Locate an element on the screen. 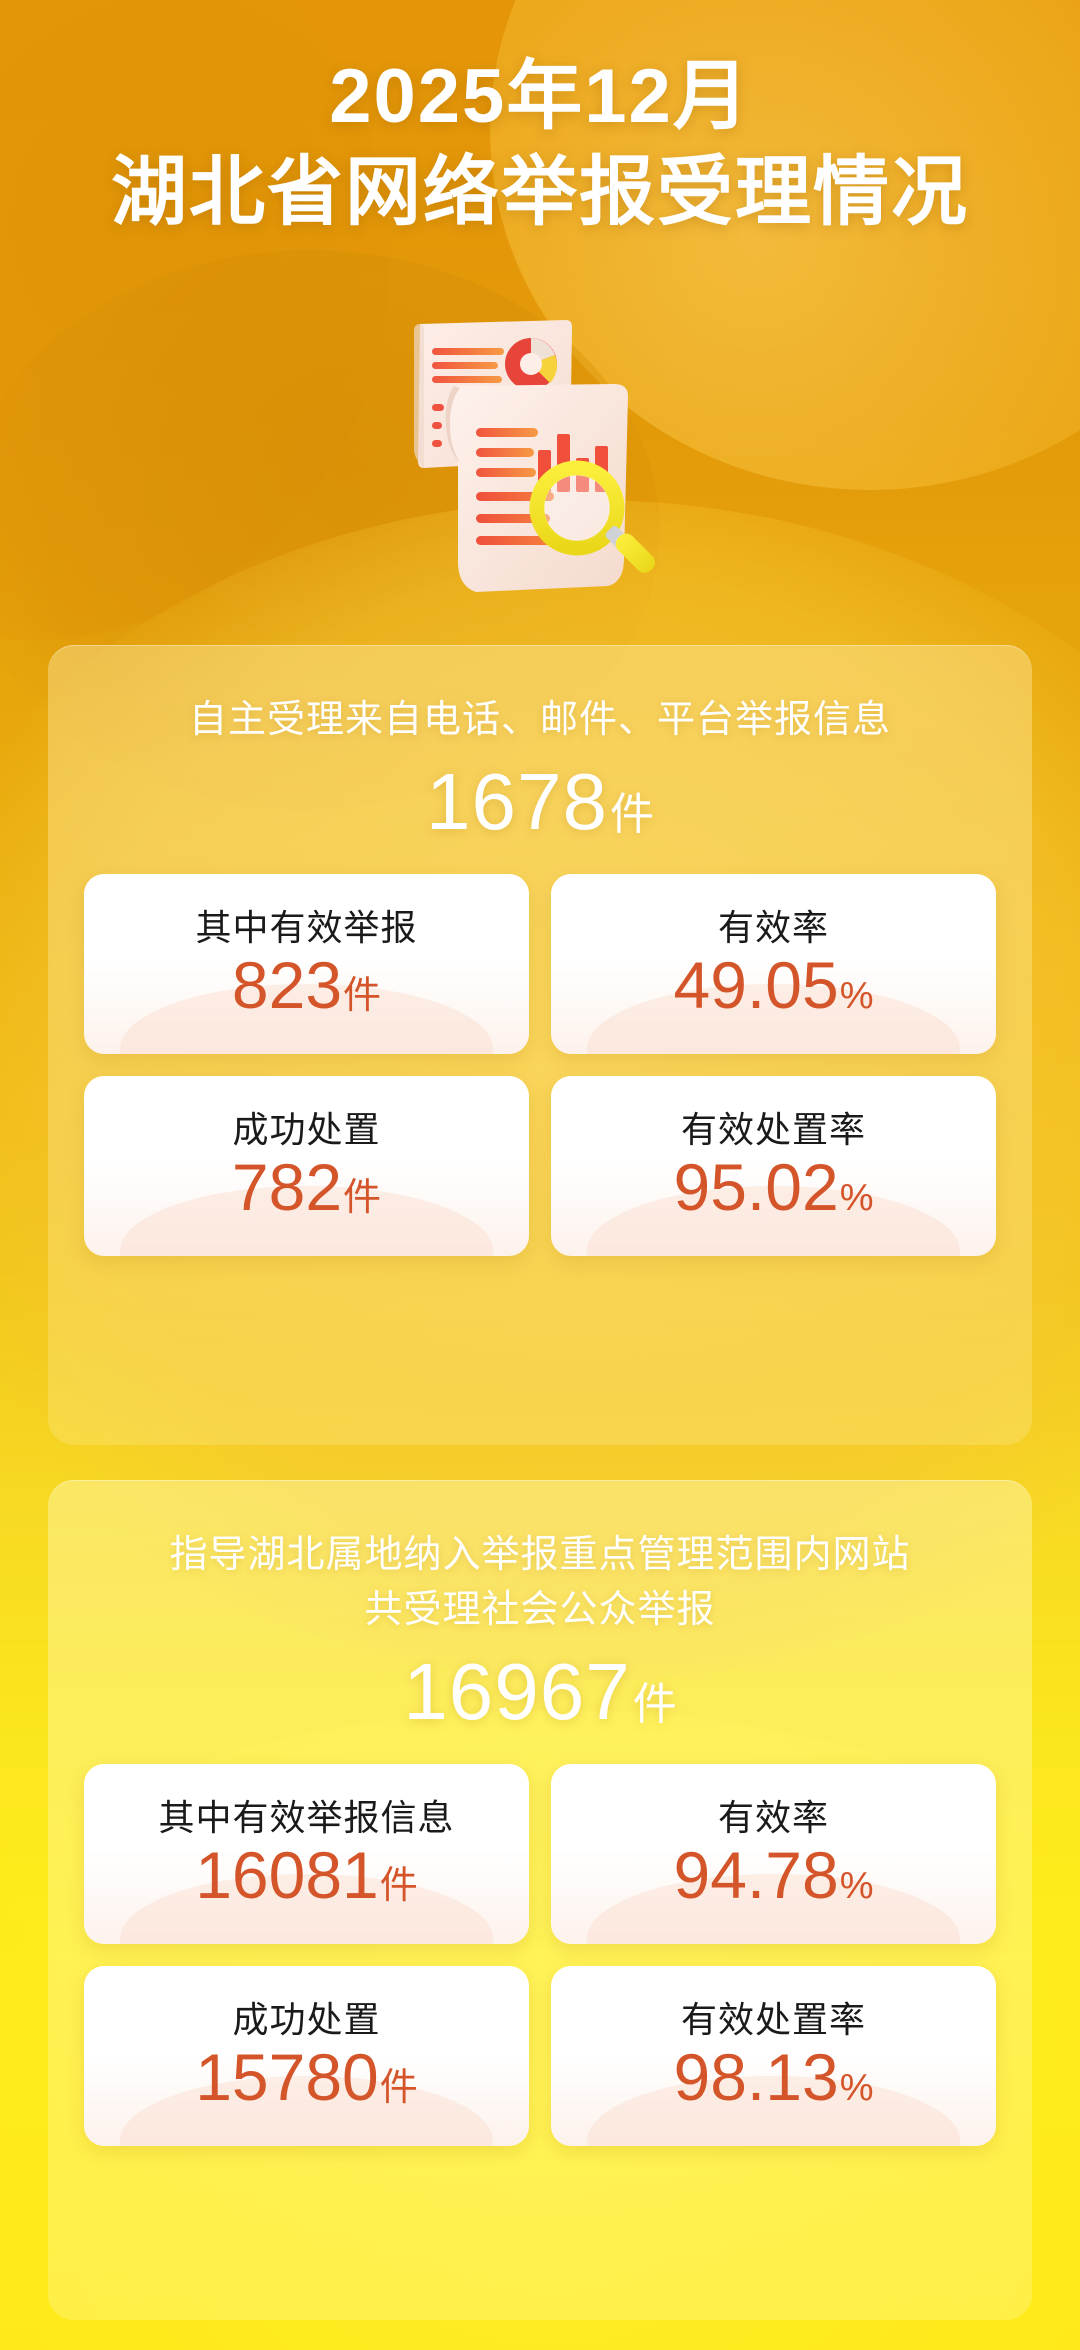 The width and height of the screenshot is (1080, 2350). stat-card: 有效率 94.78% is located at coordinates (773, 1854).